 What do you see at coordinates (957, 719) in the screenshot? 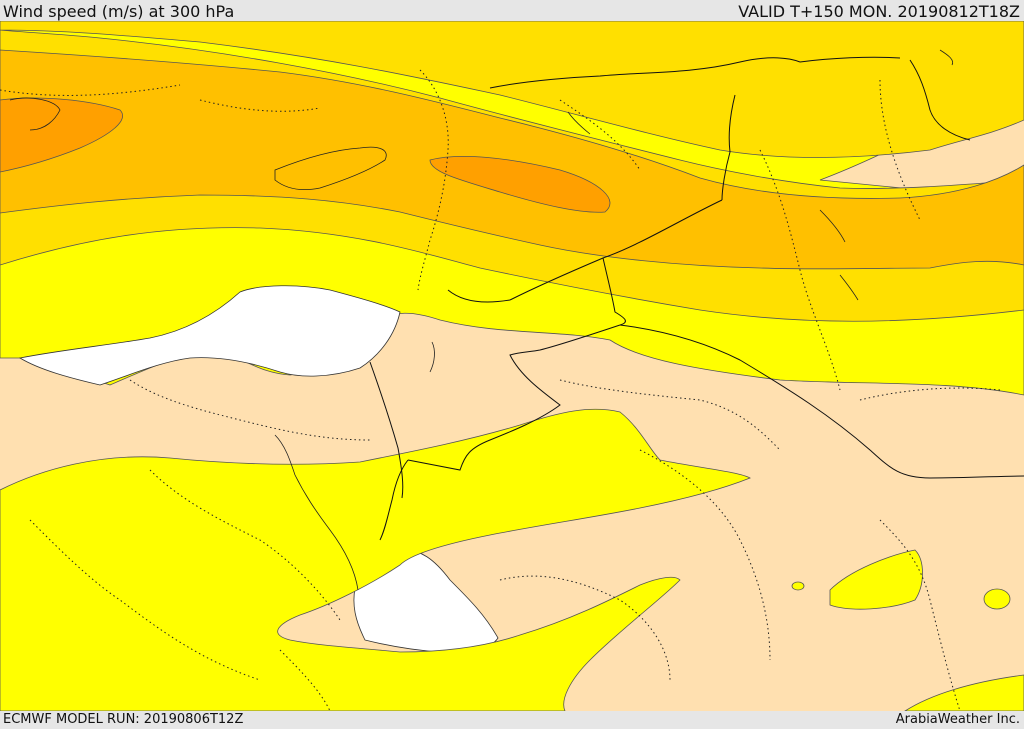
I see `credit: ArabiaWeather Inc.` at bounding box center [957, 719].